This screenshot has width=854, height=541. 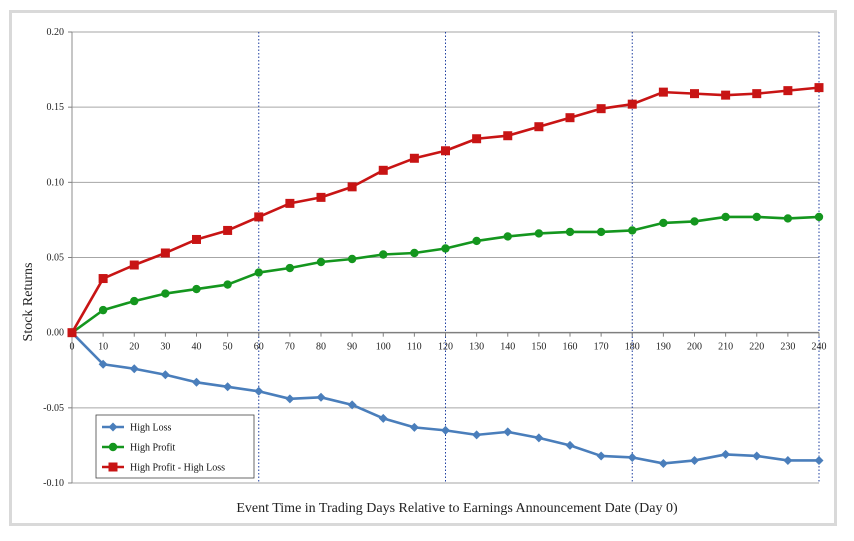 What do you see at coordinates (177, 468) in the screenshot?
I see `legend-label: High Profit - High Loss` at bounding box center [177, 468].